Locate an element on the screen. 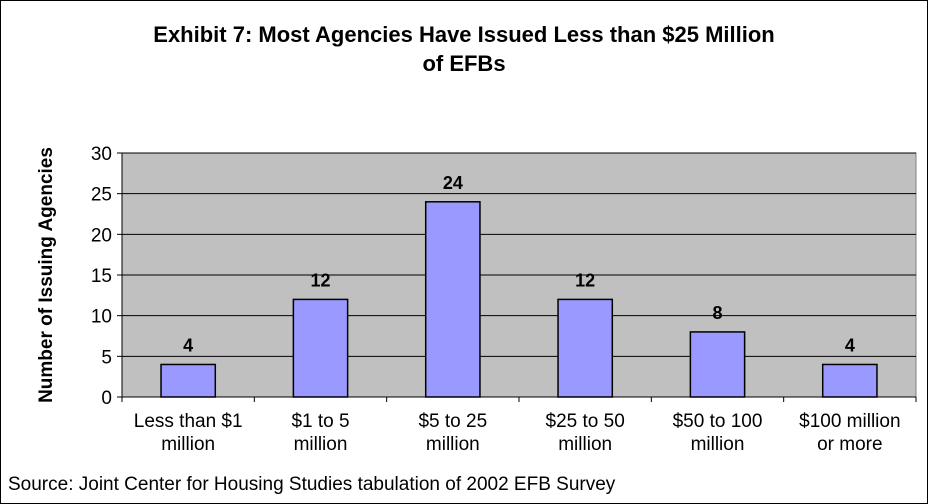 The height and width of the screenshot is (504, 928). category-label: $5 to 25 is located at coordinates (452, 421).